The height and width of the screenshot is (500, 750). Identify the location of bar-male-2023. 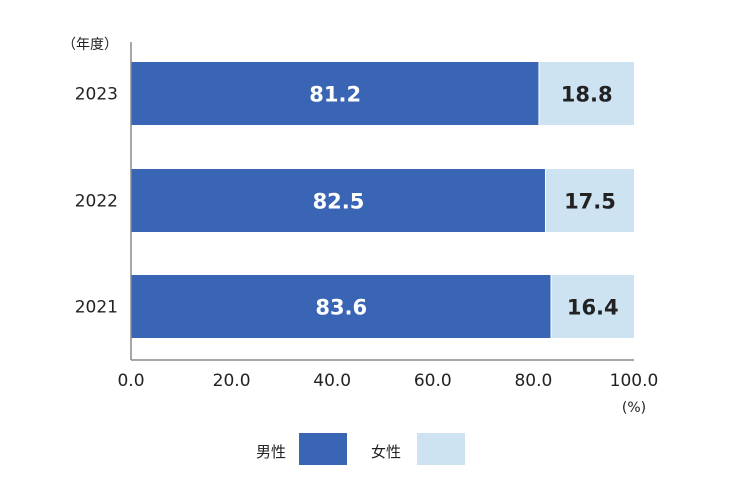
(335, 93).